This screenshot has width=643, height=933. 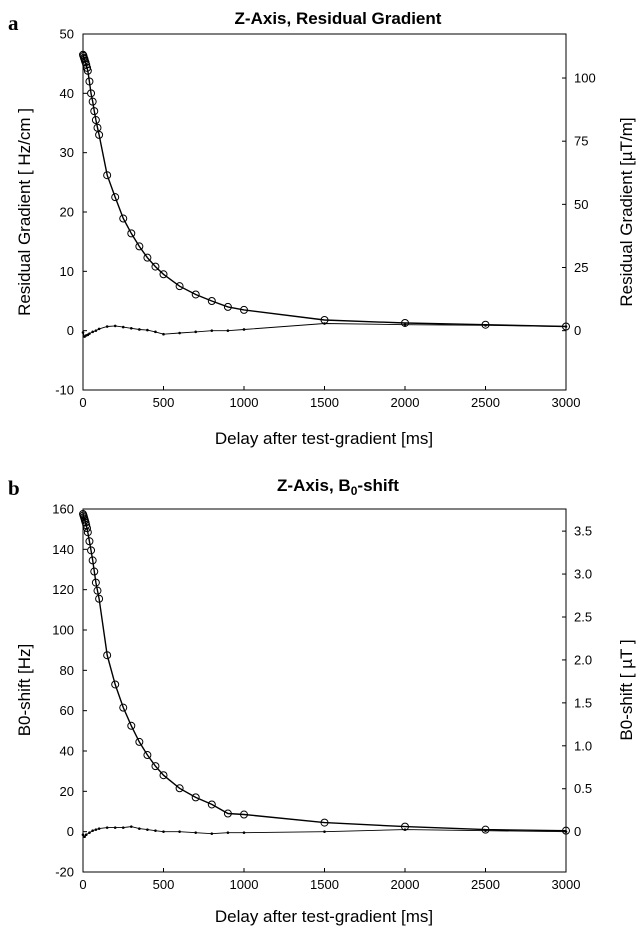 I want to click on x-tick-label: 1500, so click(x=324, y=884).